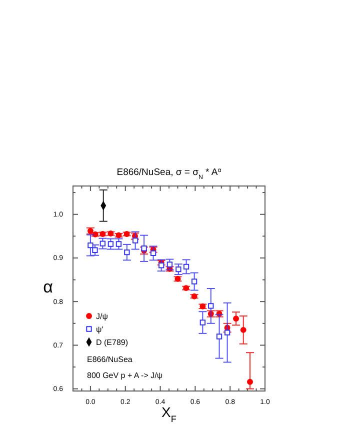 Image resolution: width=338 pixels, height=437 pixels. Describe the element at coordinates (169, 414) in the screenshot. I see `x-axis-title: X$_{F}$` at that location.